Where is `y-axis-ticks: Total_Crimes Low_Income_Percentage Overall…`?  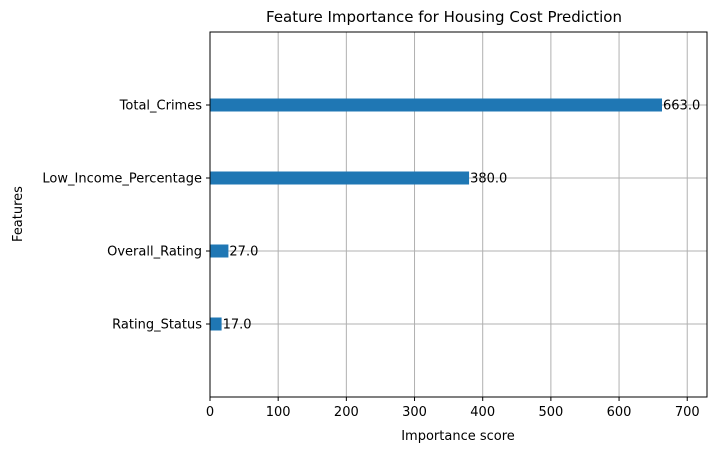
y-axis-ticks: Total_Crimes Low_Income_Percentage Overall… is located at coordinates (126, 216).